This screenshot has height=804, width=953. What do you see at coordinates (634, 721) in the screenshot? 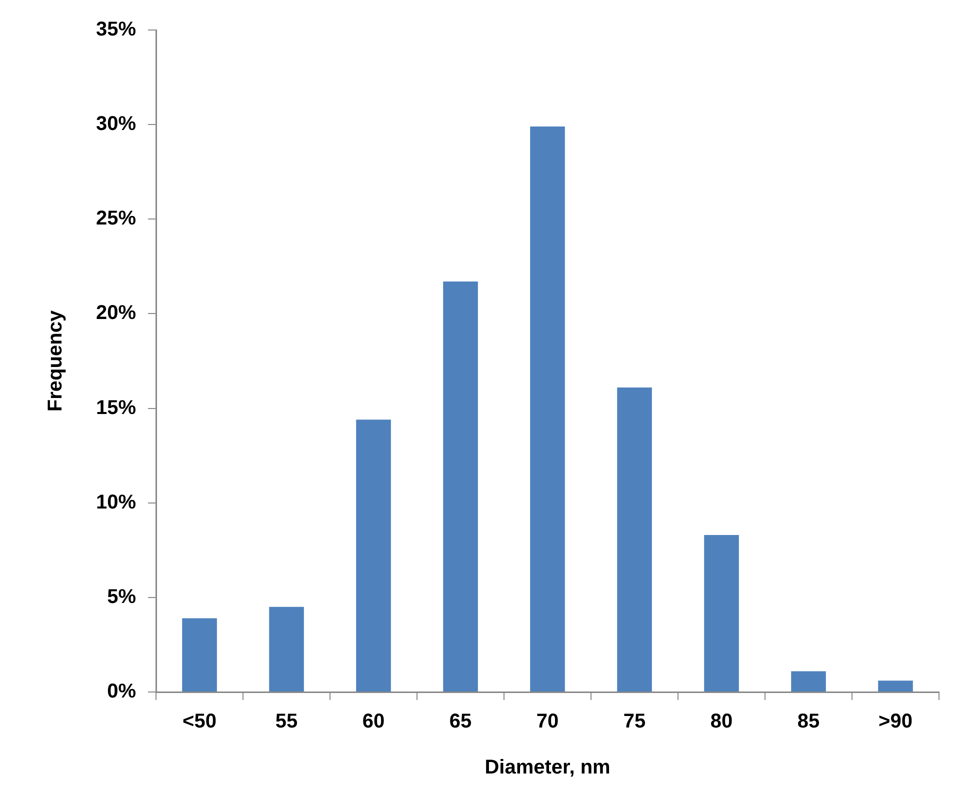
I see `x-tick-label: 75` at bounding box center [634, 721].